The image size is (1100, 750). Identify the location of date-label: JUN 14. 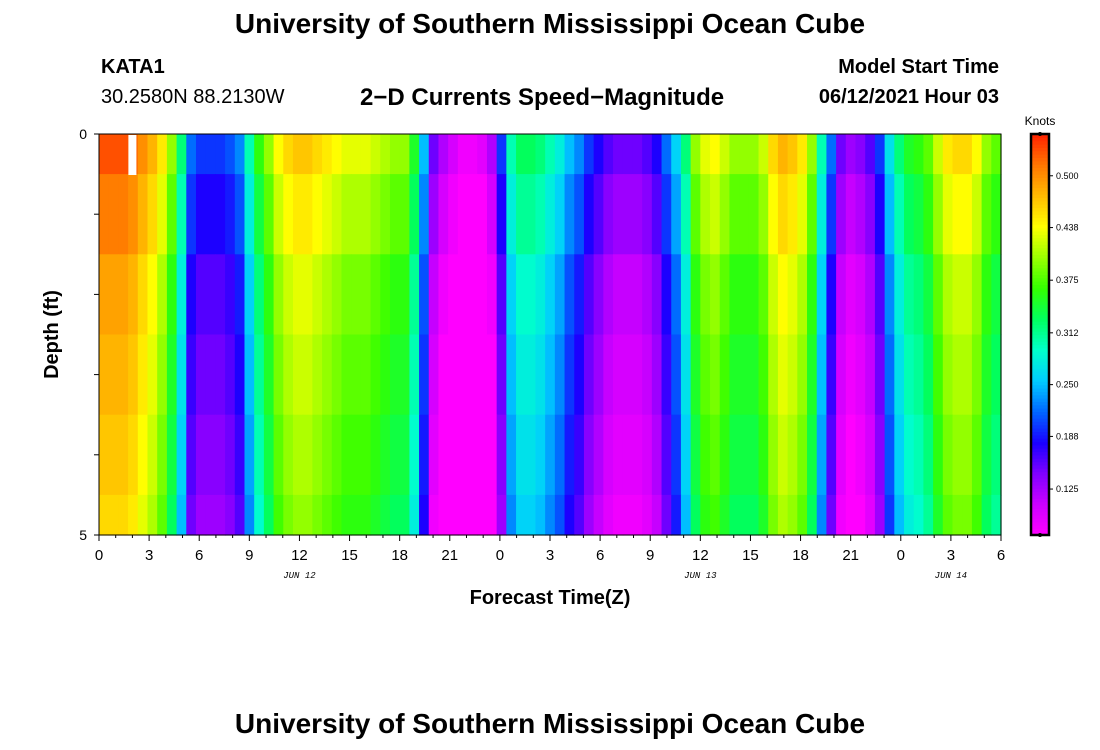
(951, 576).